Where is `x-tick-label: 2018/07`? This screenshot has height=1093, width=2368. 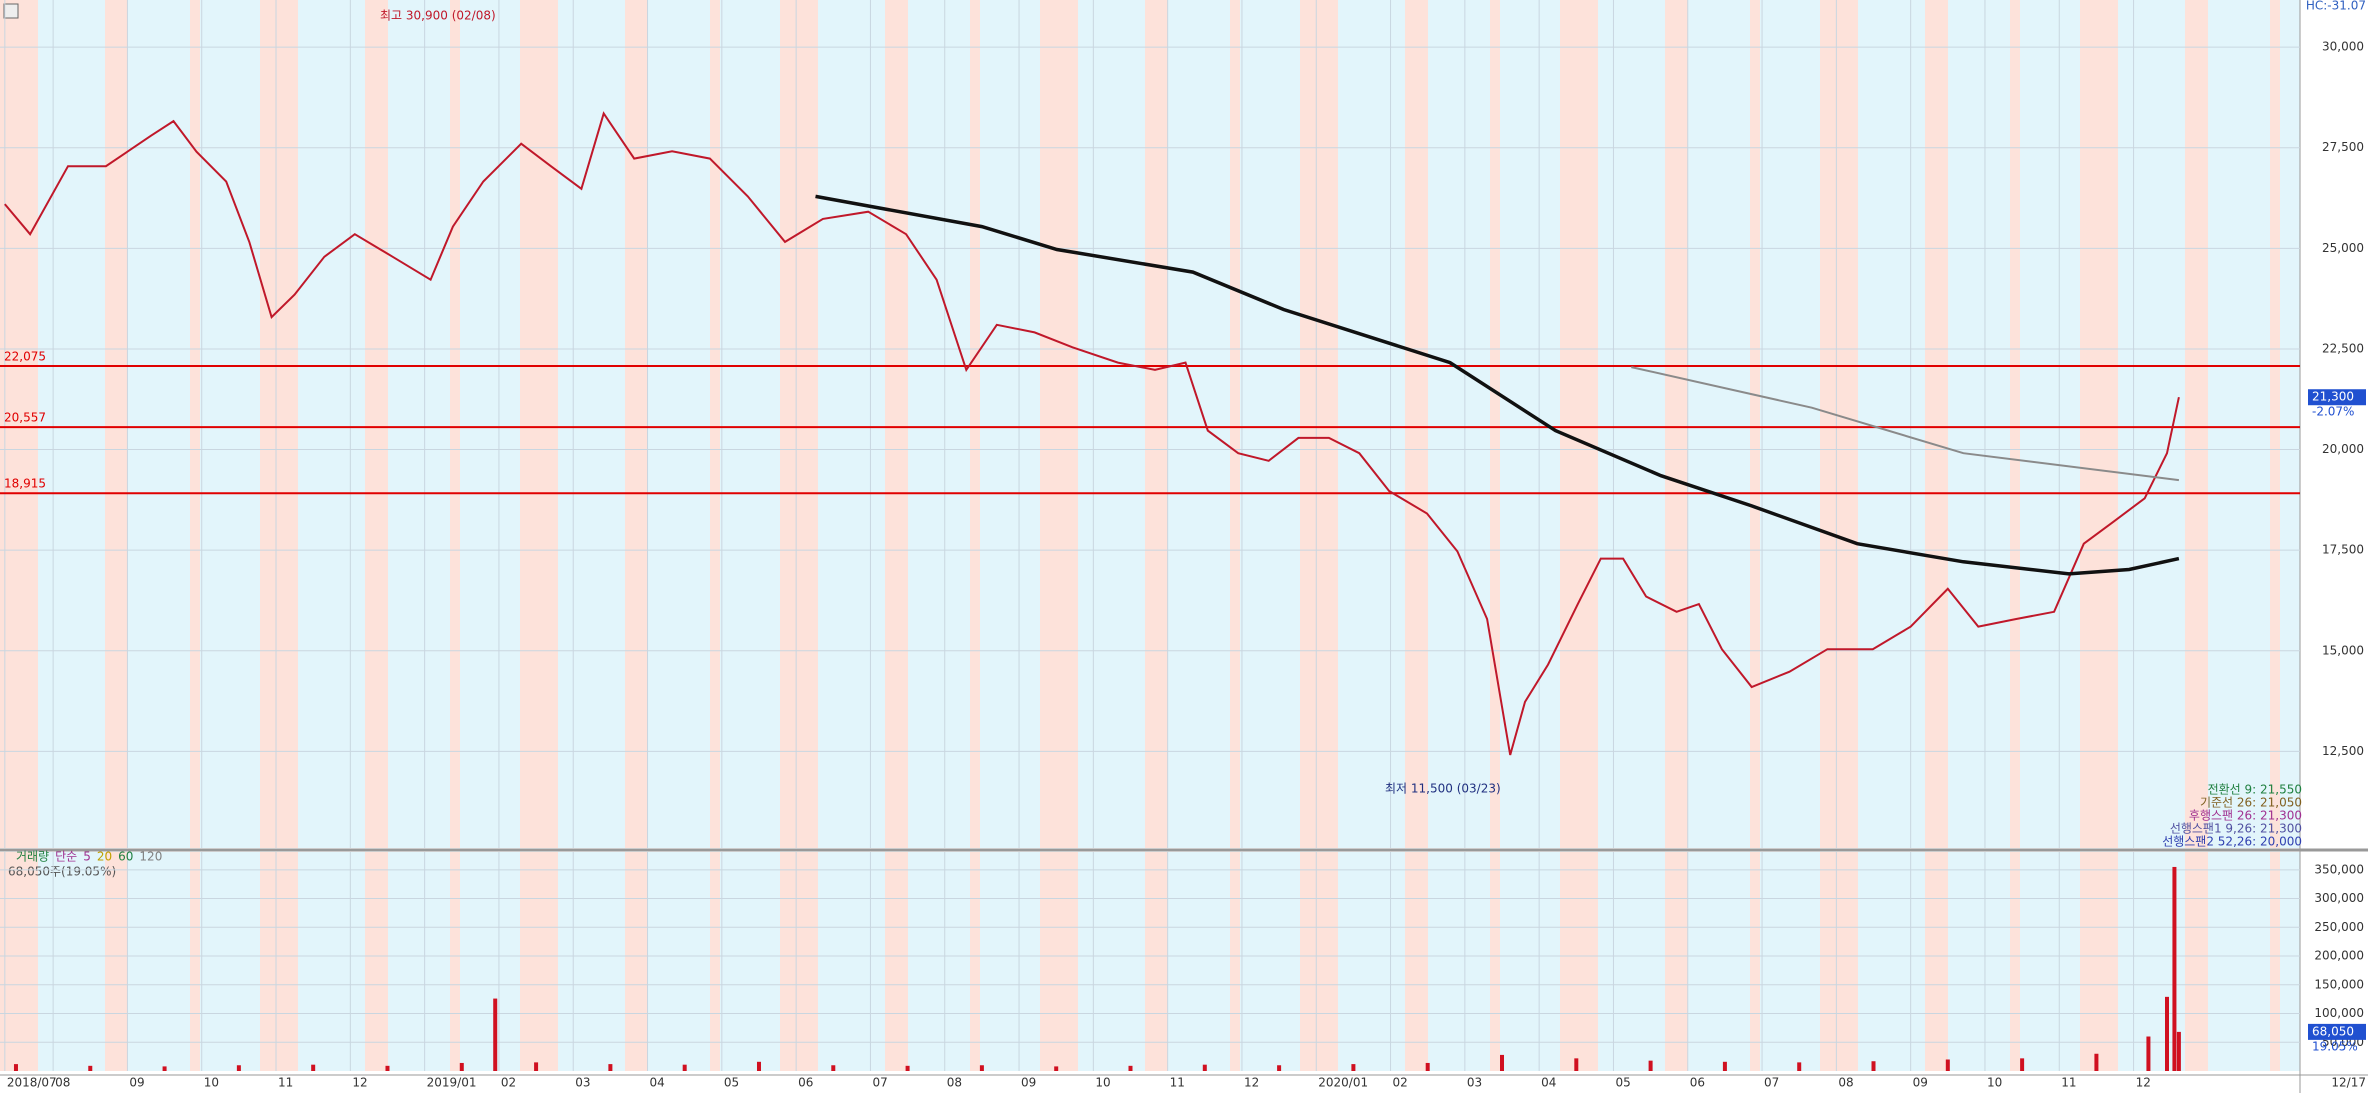 x-tick-label: 2018/07 is located at coordinates (32, 1083).